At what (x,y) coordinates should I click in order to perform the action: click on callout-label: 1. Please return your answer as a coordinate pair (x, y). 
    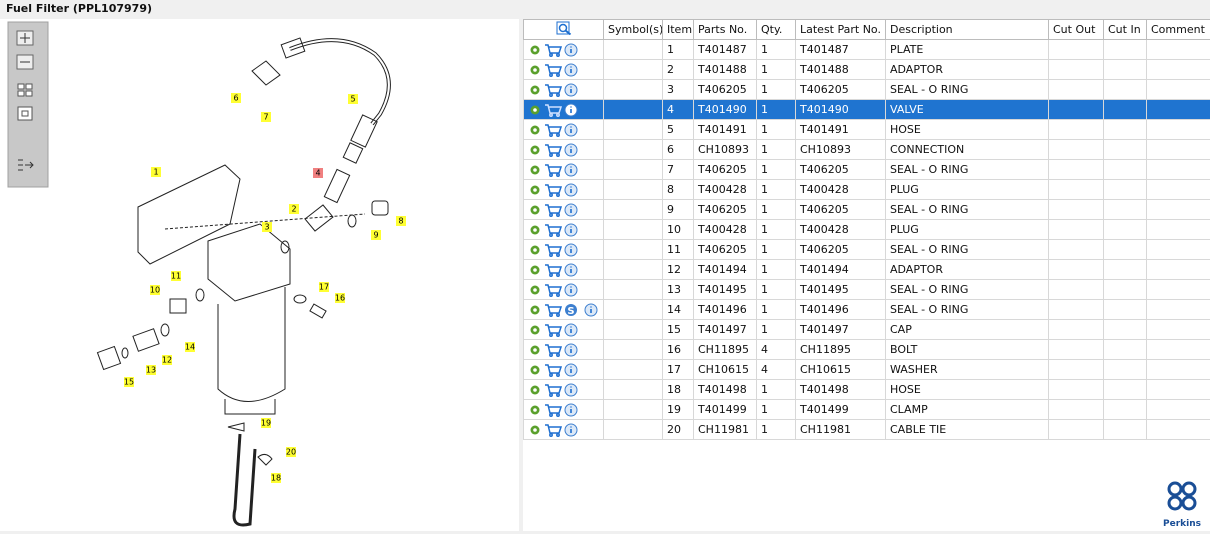
    Looking at the image, I should click on (155, 172).